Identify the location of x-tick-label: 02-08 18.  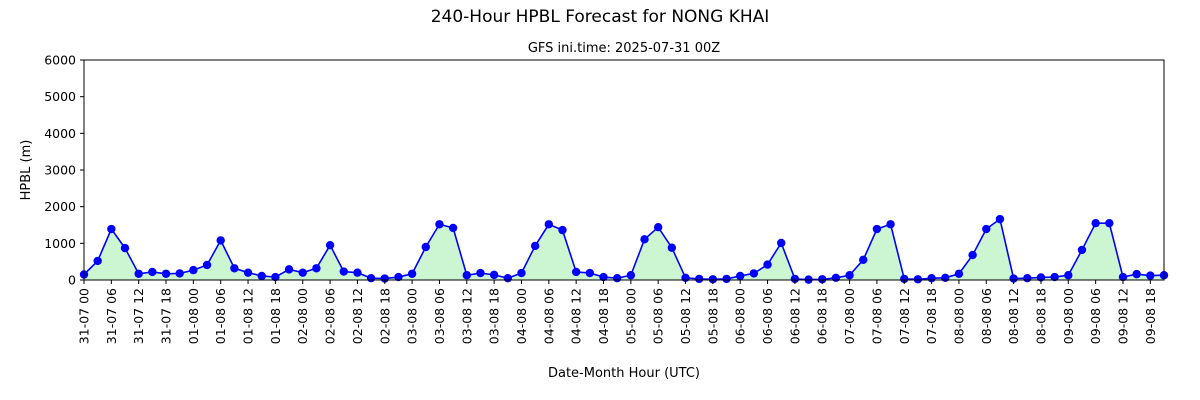
(384, 316).